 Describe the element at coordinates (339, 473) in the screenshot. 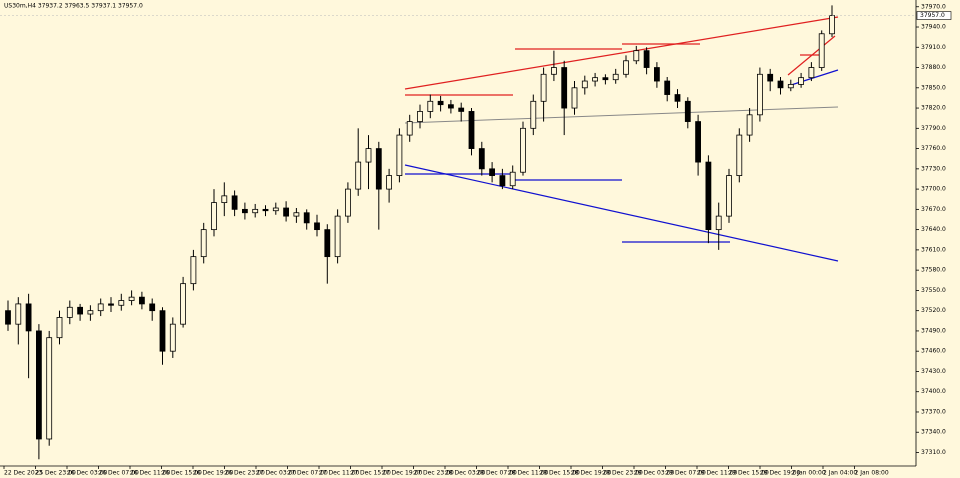

I see `x-tick-label: 27 Dec 11:00` at that location.